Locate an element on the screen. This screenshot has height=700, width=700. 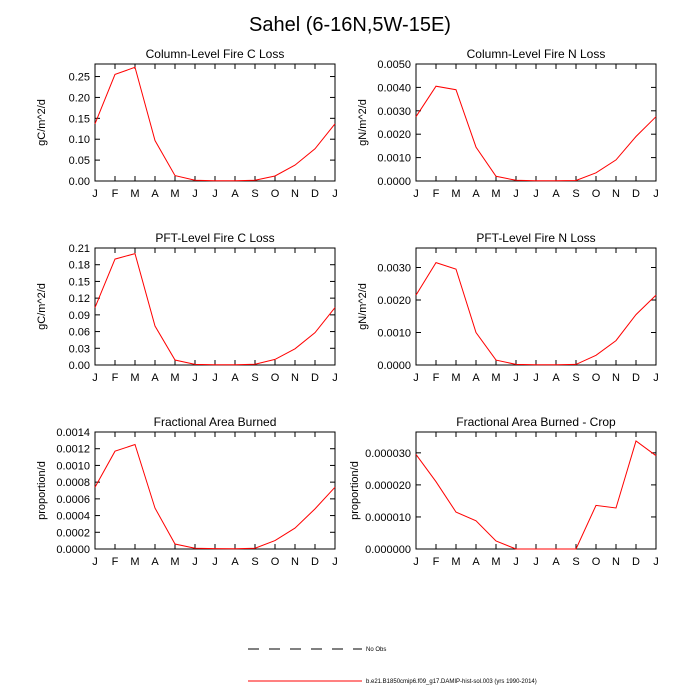
y-tick-label: 0.000020 is located at coordinates (388, 486).